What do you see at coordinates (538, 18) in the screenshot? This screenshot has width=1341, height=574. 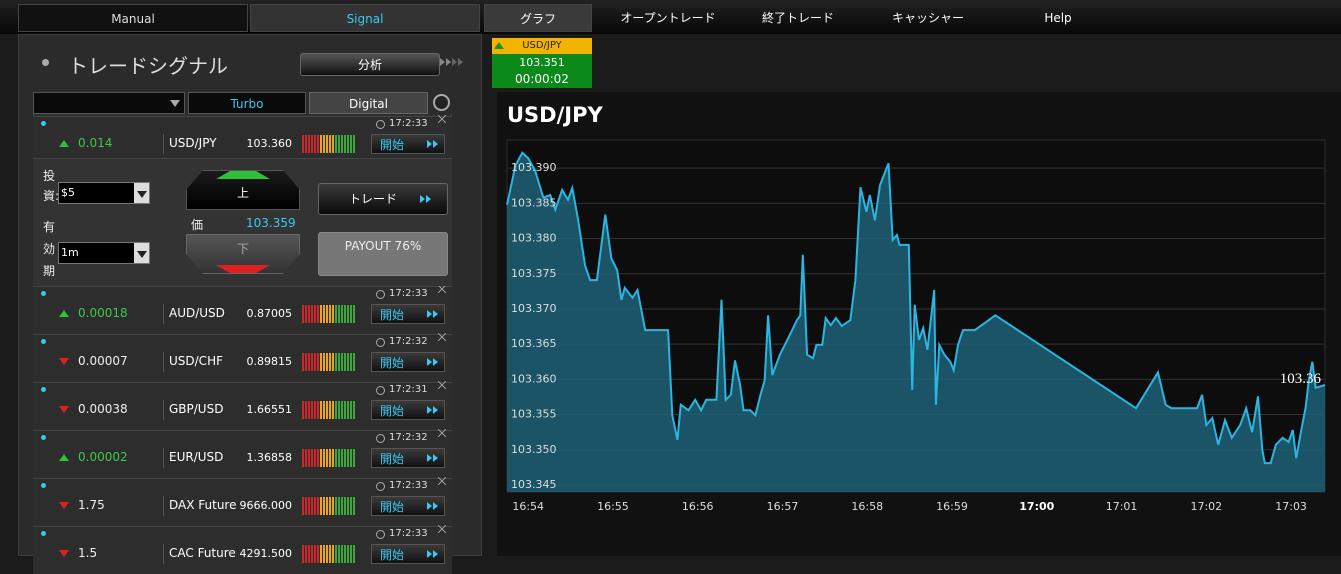 I see `nav-tab: グラフ` at bounding box center [538, 18].